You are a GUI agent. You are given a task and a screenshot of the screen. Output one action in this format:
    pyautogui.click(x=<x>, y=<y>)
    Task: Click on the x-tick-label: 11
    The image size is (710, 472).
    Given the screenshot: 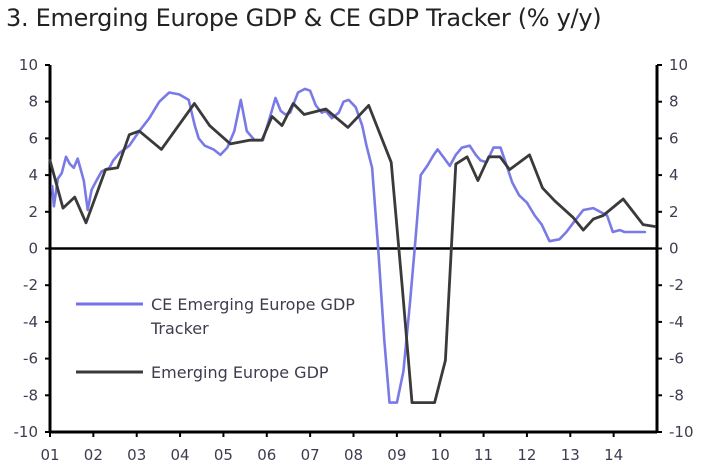 What is the action you would take?
    pyautogui.click(x=483, y=455)
    